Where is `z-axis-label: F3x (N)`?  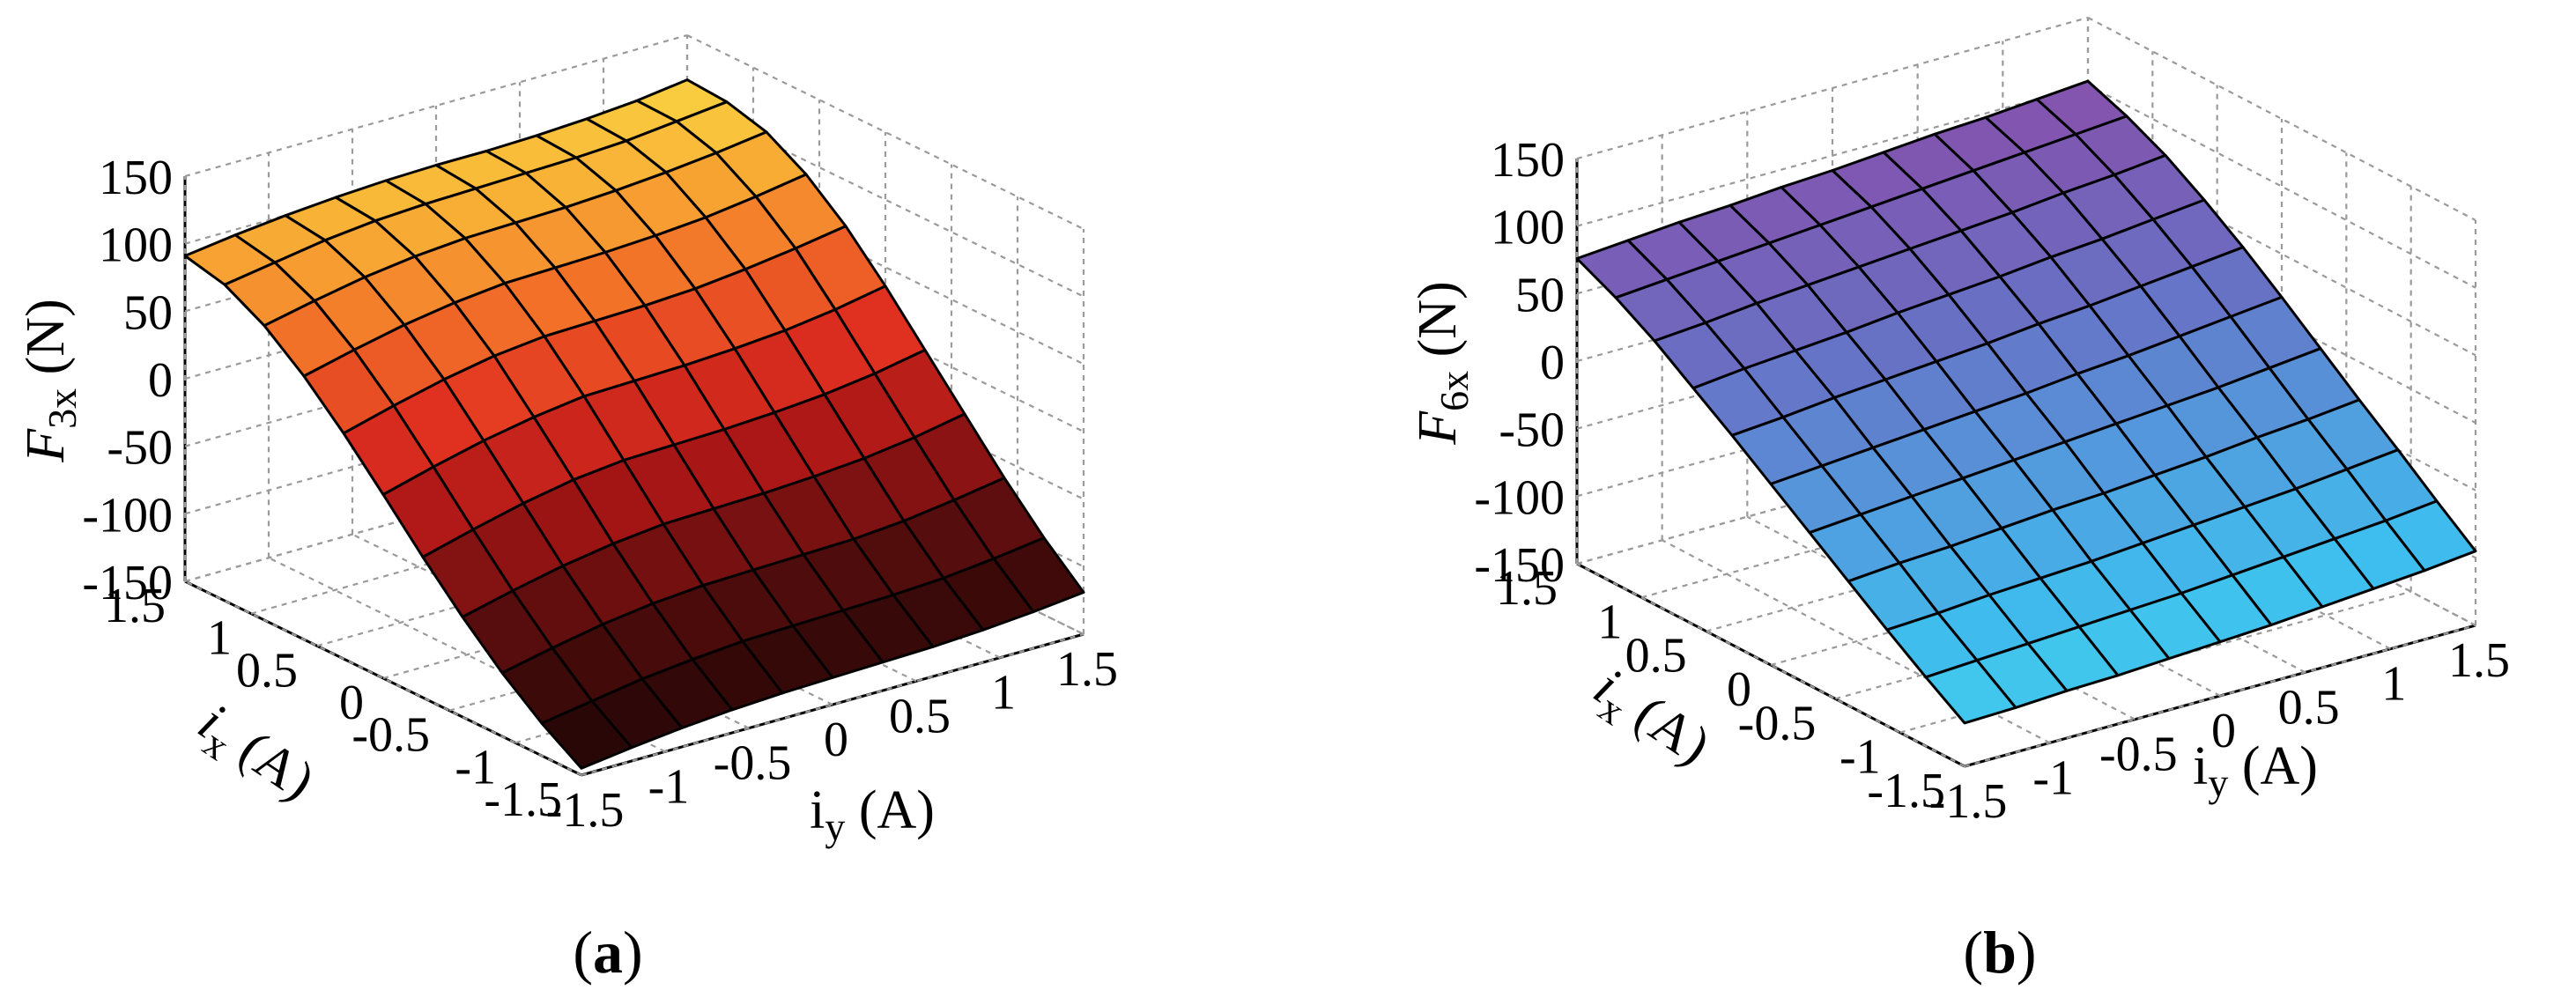
z-axis-label: F3x (N) is located at coordinates (50, 380).